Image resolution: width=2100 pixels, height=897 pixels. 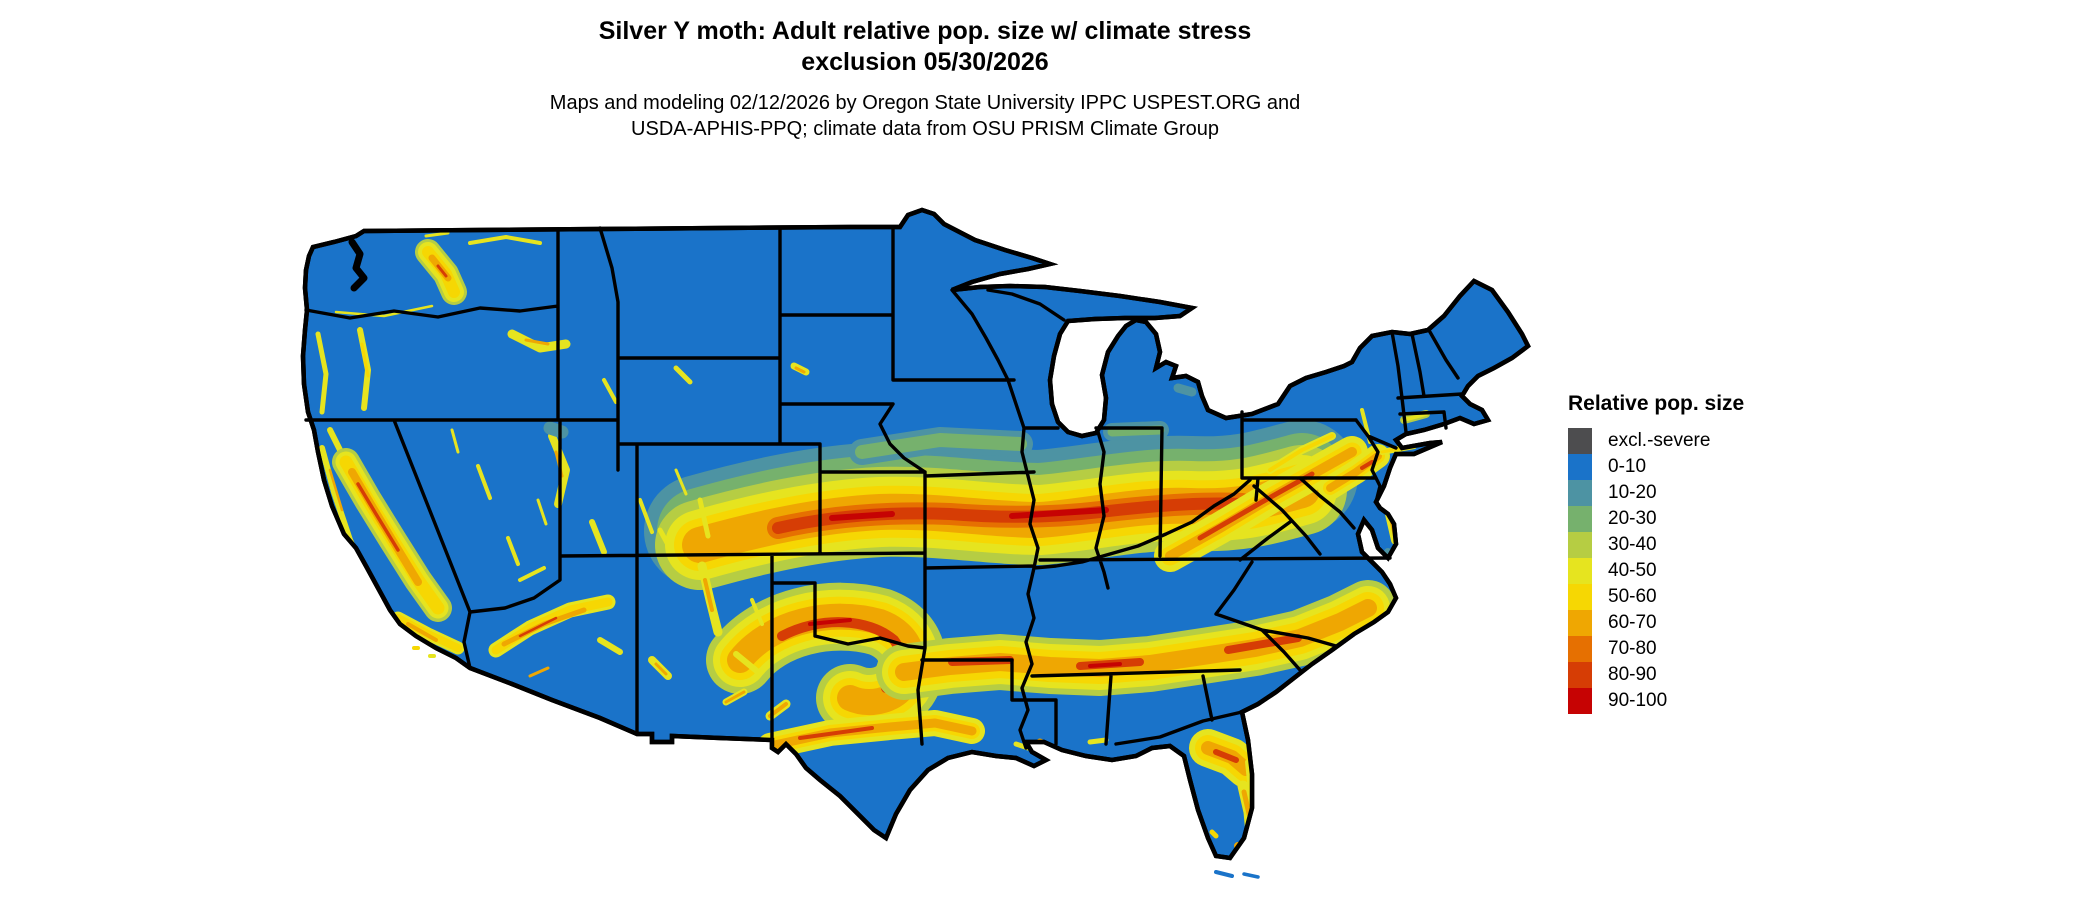 What do you see at coordinates (1632, 648) in the screenshot?
I see `legend-label: 70-80` at bounding box center [1632, 648].